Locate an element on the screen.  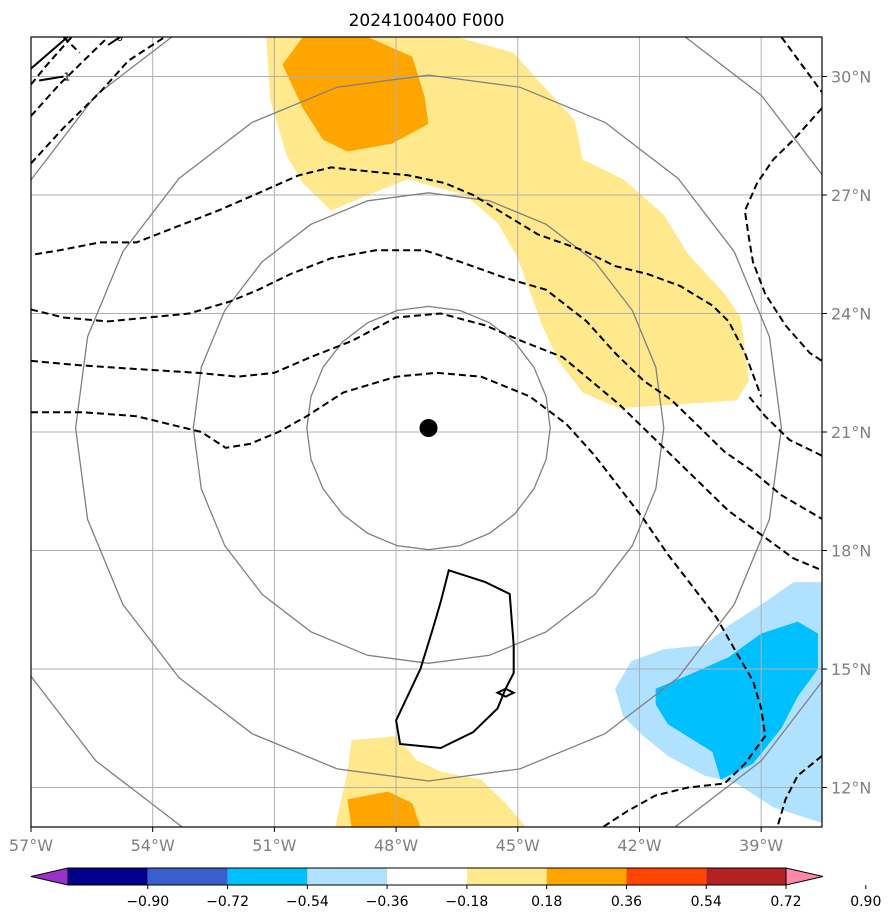
x-tick-label-2: 51°W is located at coordinates (274, 845).